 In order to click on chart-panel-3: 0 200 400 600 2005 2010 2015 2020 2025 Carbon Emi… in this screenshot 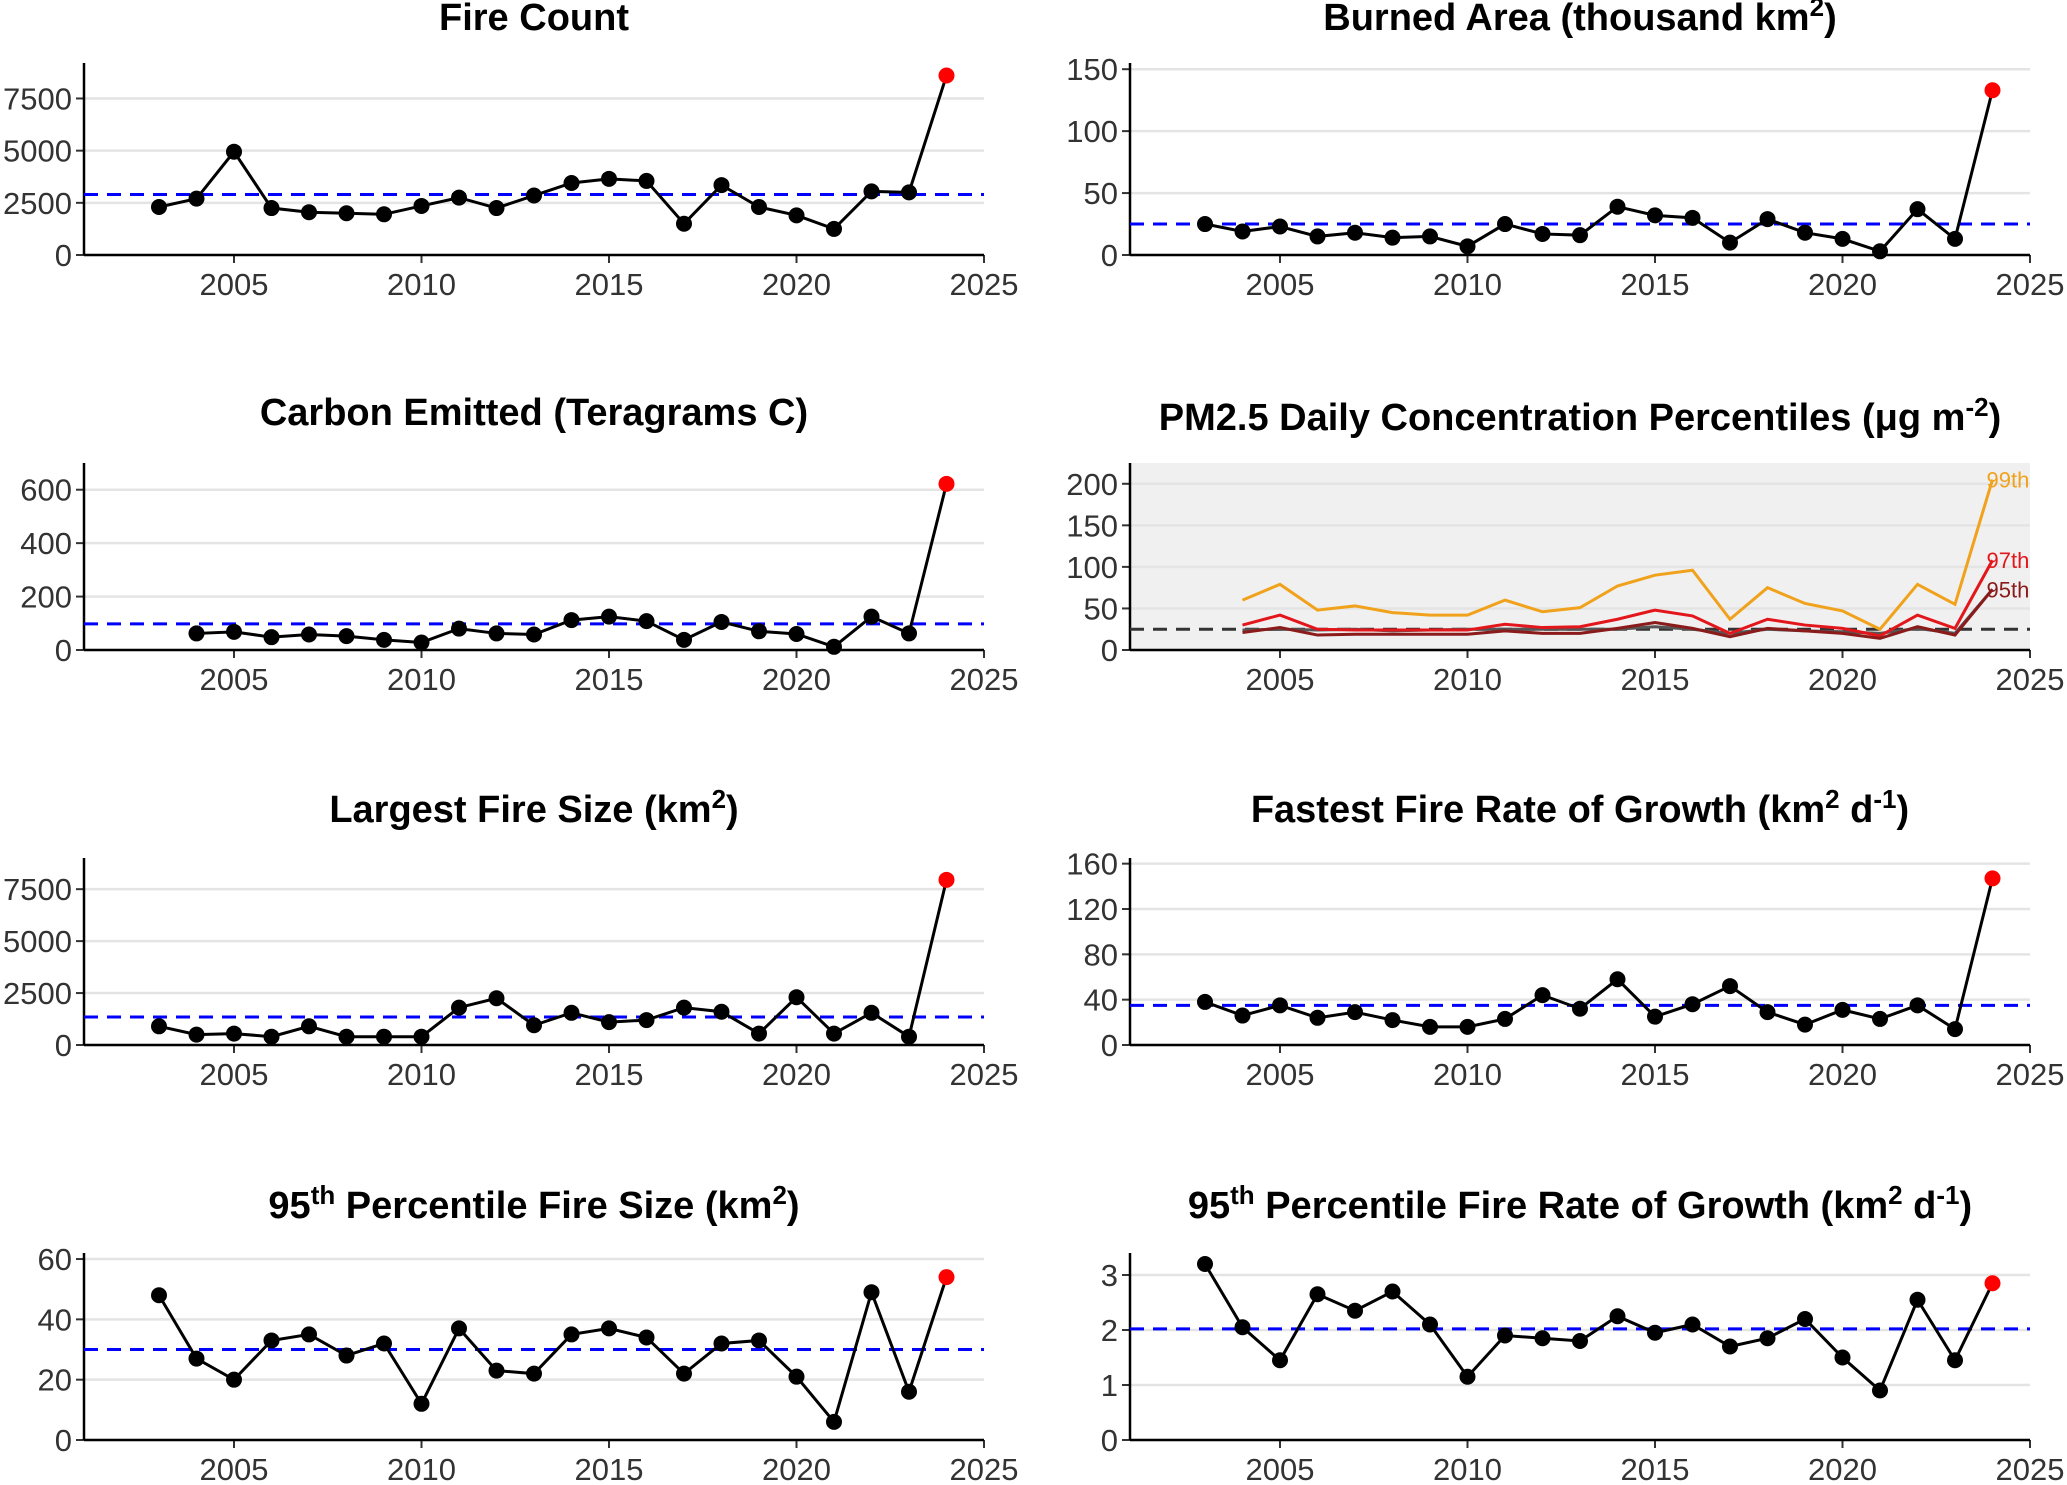, I will do `click(519, 544)`.